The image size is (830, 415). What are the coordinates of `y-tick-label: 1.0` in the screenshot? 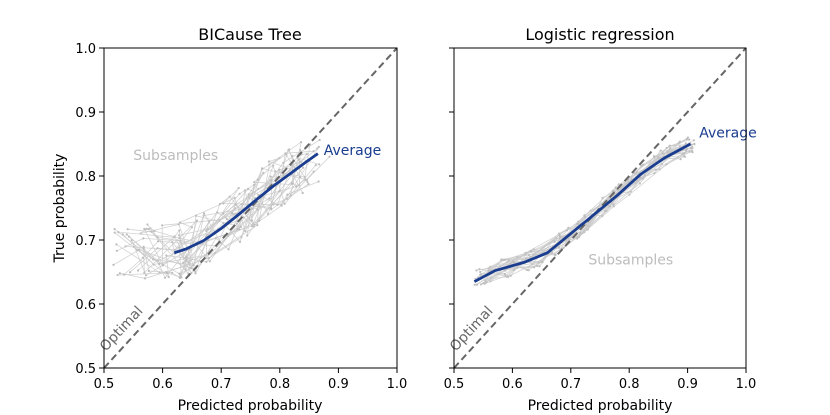 It's located at (85, 49).